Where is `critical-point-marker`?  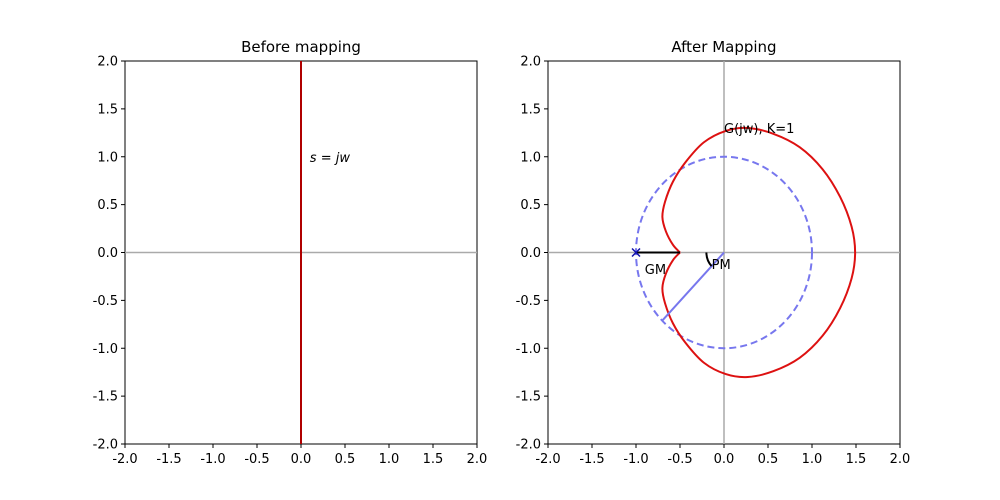 critical-point-marker is located at coordinates (636, 252).